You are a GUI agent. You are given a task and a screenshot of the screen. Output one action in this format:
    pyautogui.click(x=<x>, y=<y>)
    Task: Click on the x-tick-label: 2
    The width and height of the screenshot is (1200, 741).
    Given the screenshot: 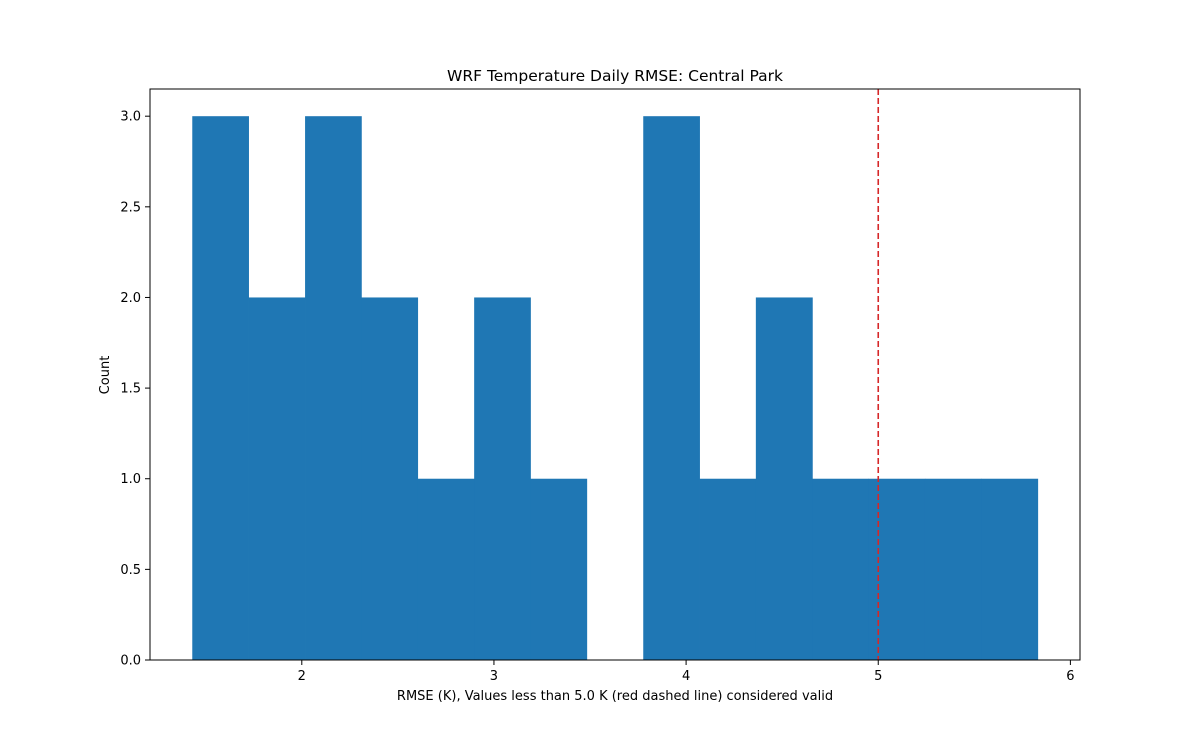 What is the action you would take?
    pyautogui.click(x=302, y=676)
    